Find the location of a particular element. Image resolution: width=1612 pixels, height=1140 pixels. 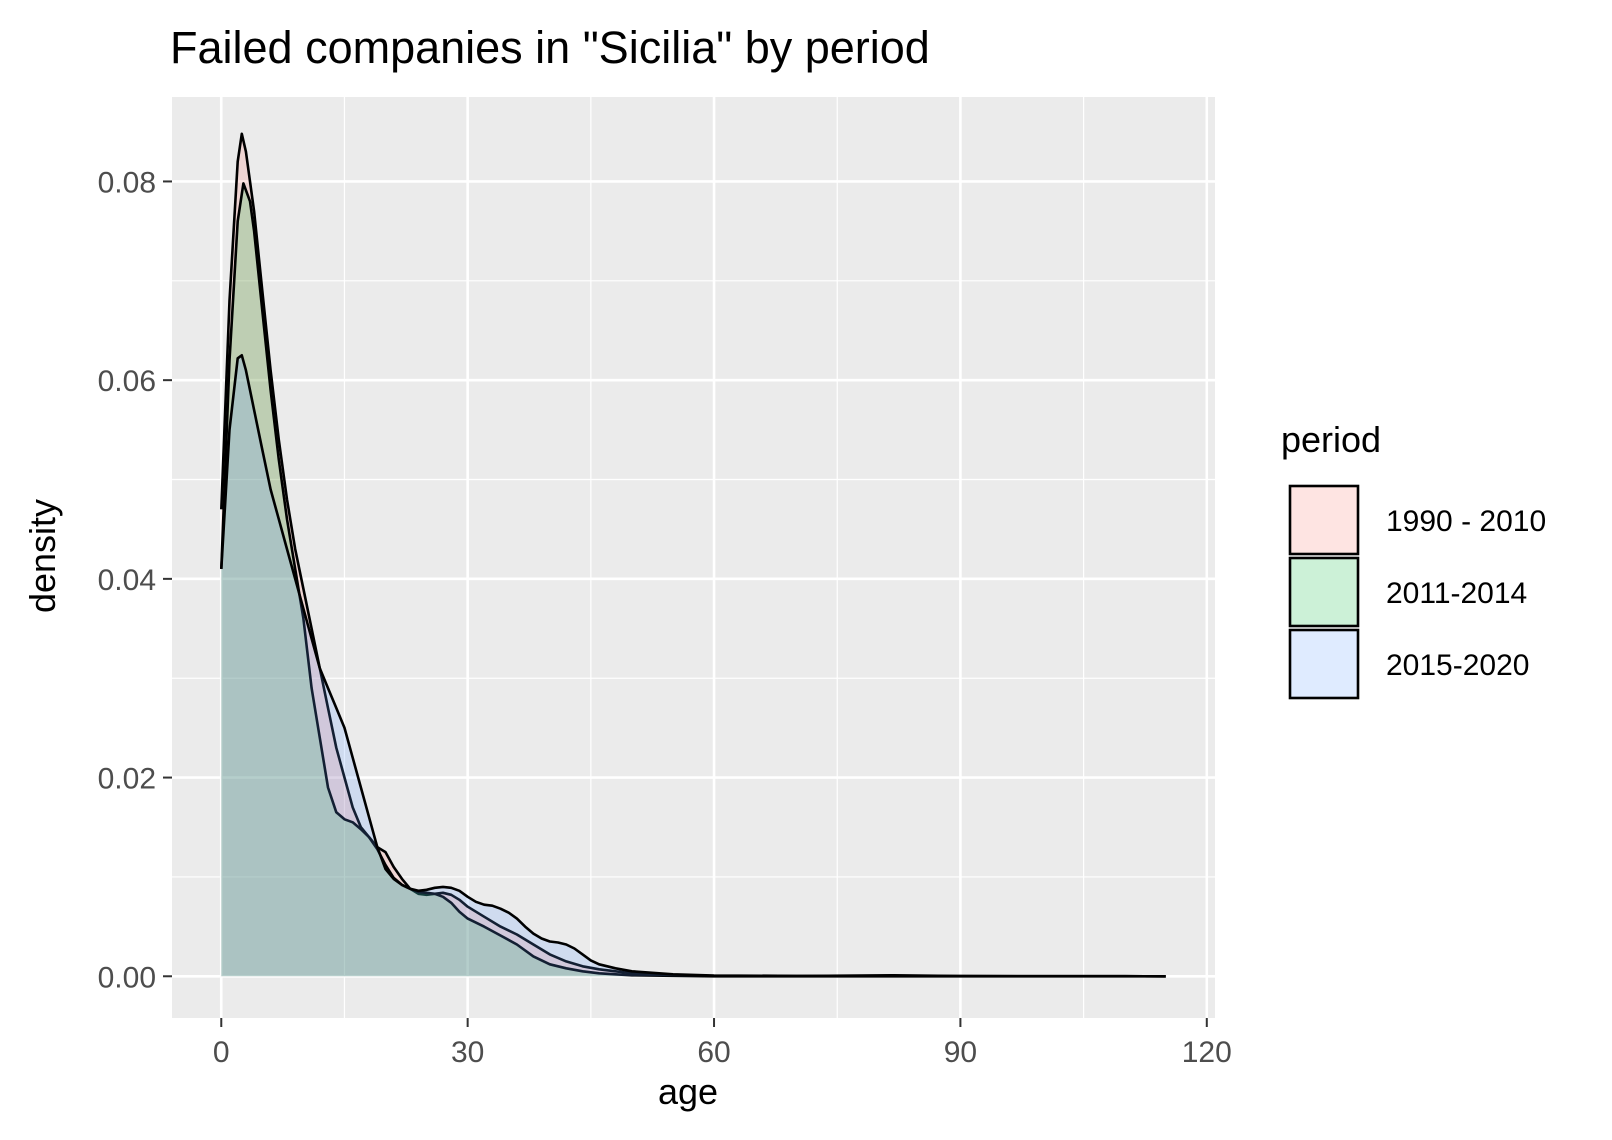

y-axis-title: density is located at coordinates (42, 556).